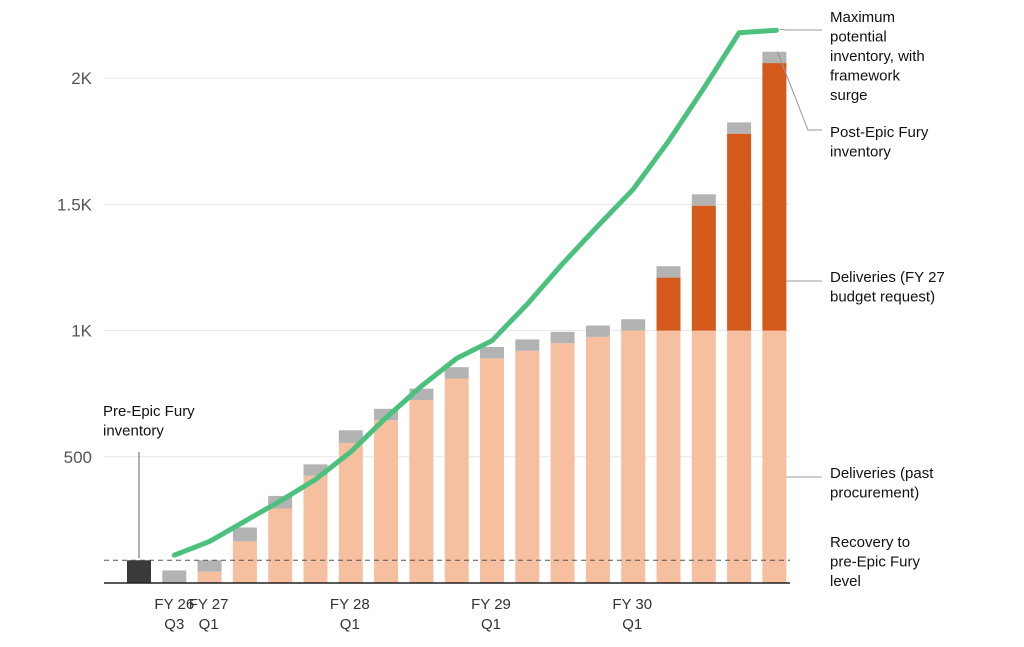 The height and width of the screenshot is (647, 1024). Describe the element at coordinates (174, 604) in the screenshot. I see `x-tick-label: FY 26` at that location.